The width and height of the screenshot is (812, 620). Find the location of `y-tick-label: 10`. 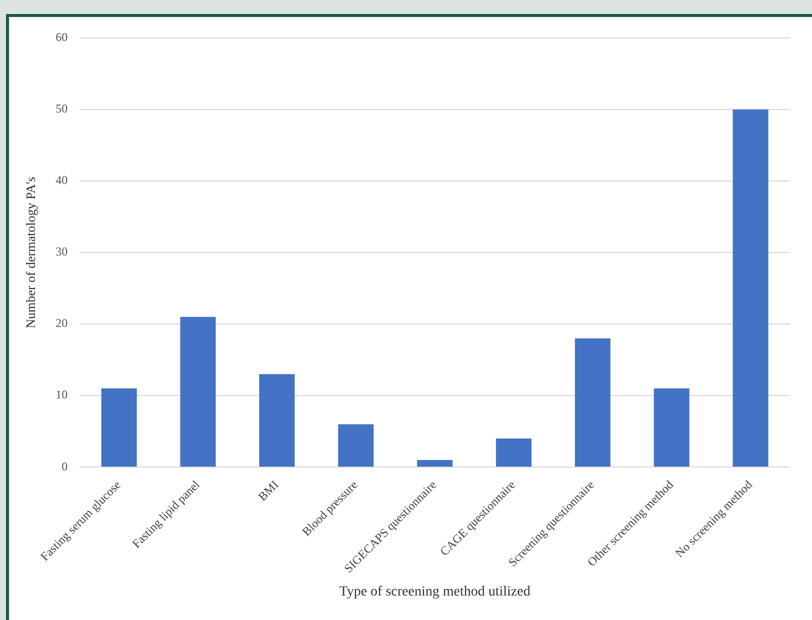

y-tick-label: 10 is located at coordinates (62, 395).